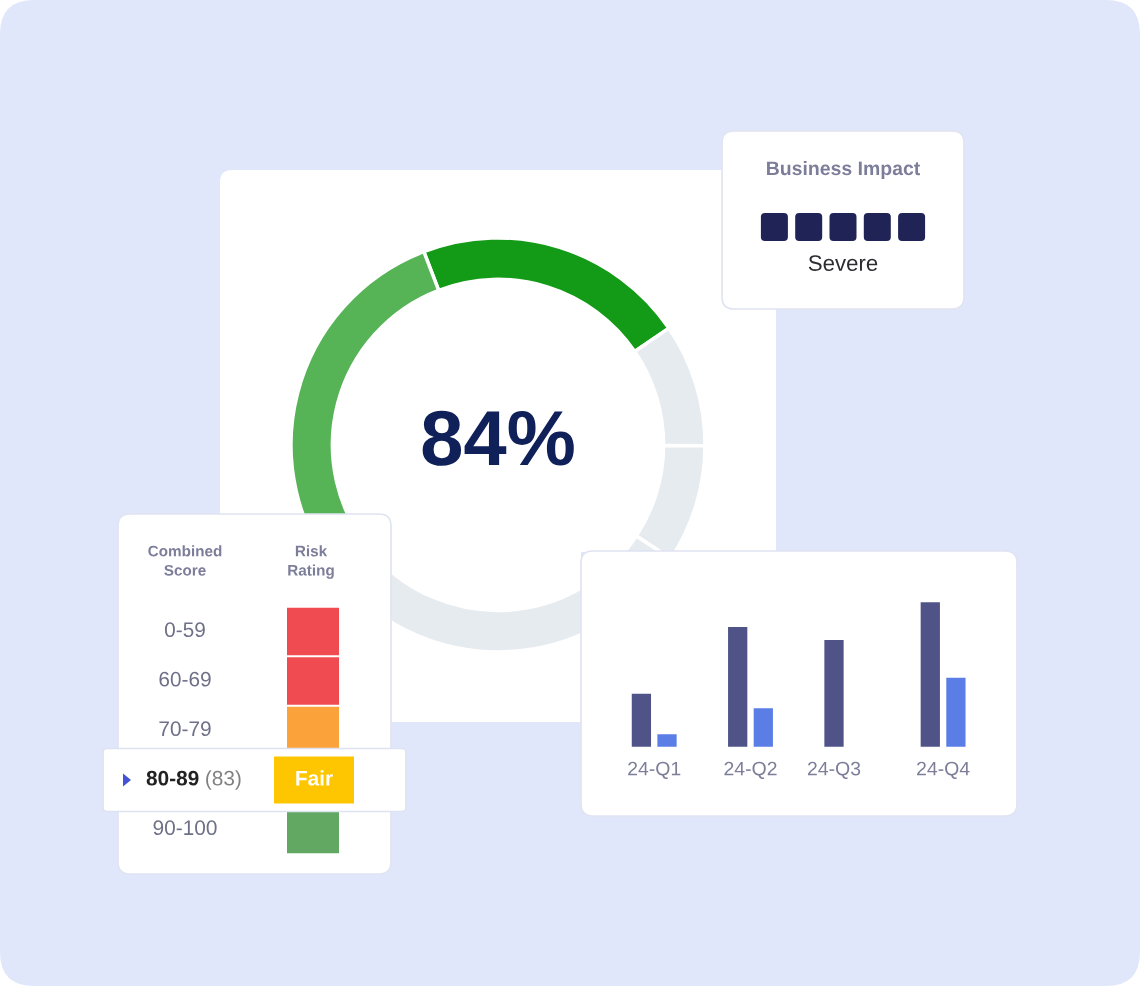 The width and height of the screenshot is (1140, 986). Describe the element at coordinates (750, 770) in the screenshot. I see `x-tick-label: 24-Q2` at that location.